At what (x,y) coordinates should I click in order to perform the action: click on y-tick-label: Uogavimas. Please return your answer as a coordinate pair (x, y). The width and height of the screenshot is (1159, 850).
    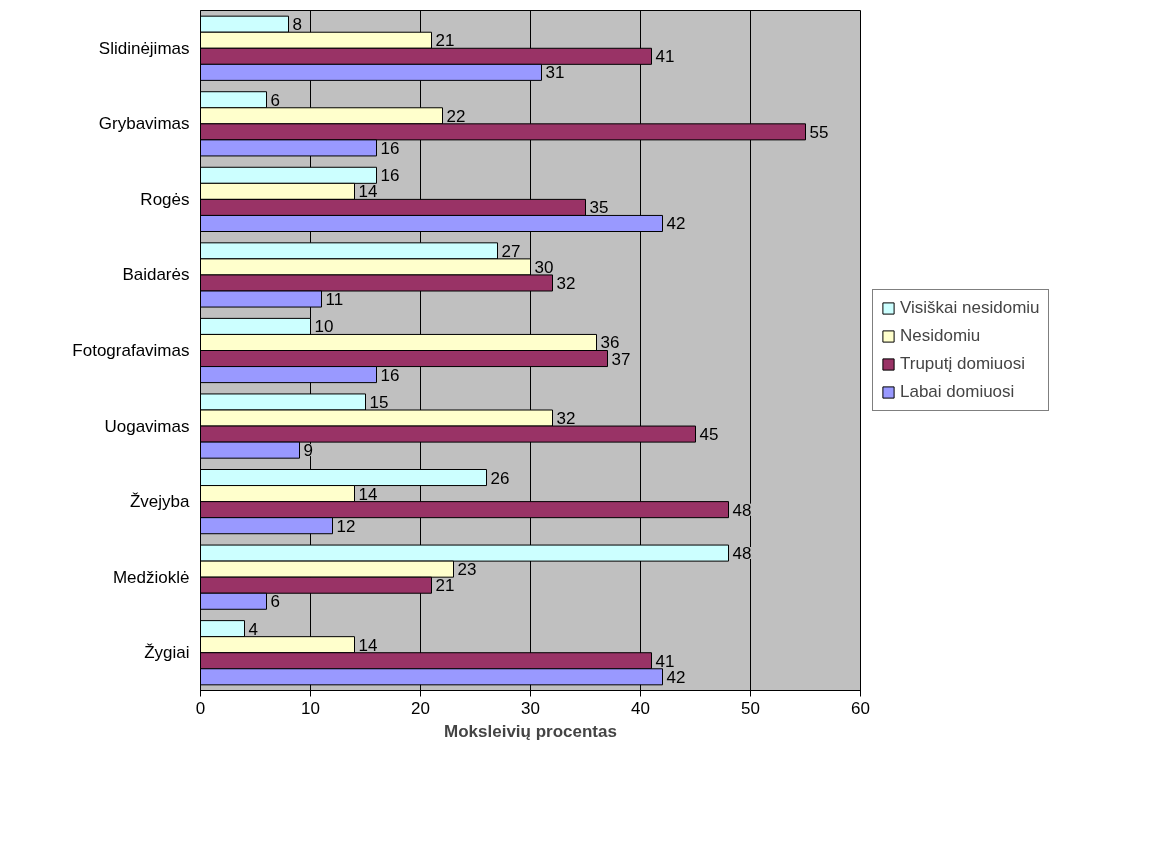
    Looking at the image, I should click on (147, 426).